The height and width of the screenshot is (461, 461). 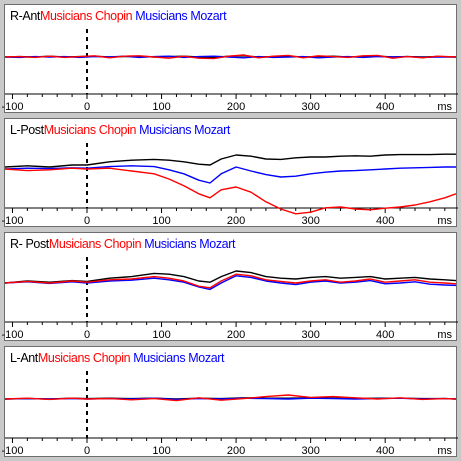 I want to click on panel-label: R-Ant, so click(x=25, y=16).